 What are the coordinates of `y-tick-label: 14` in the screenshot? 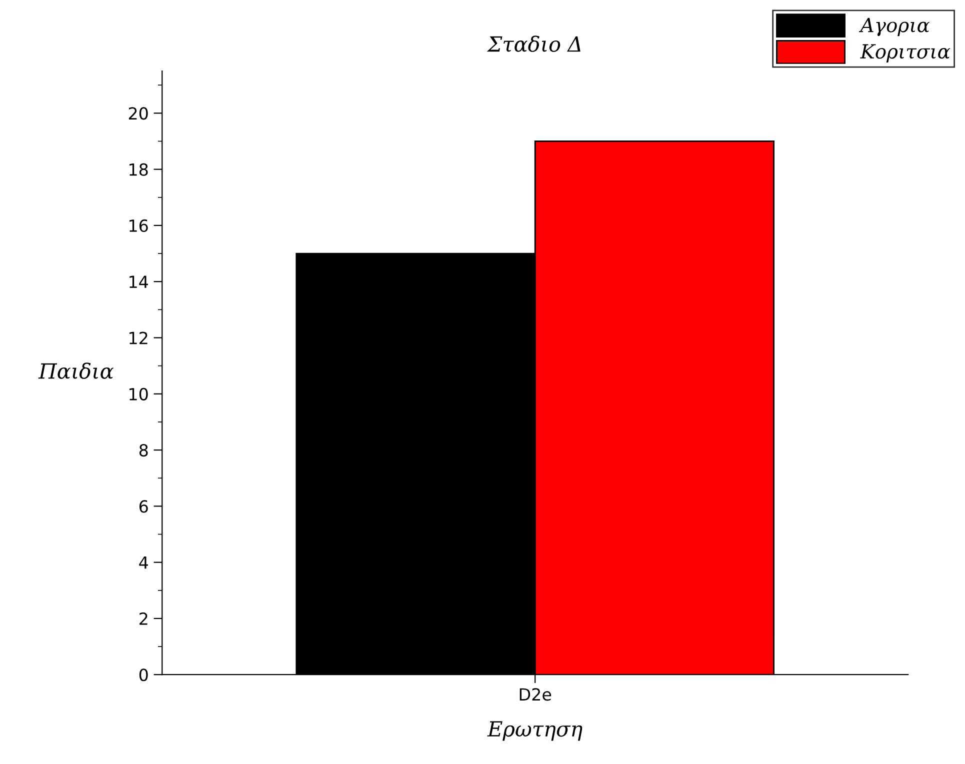 It's located at (139, 282).